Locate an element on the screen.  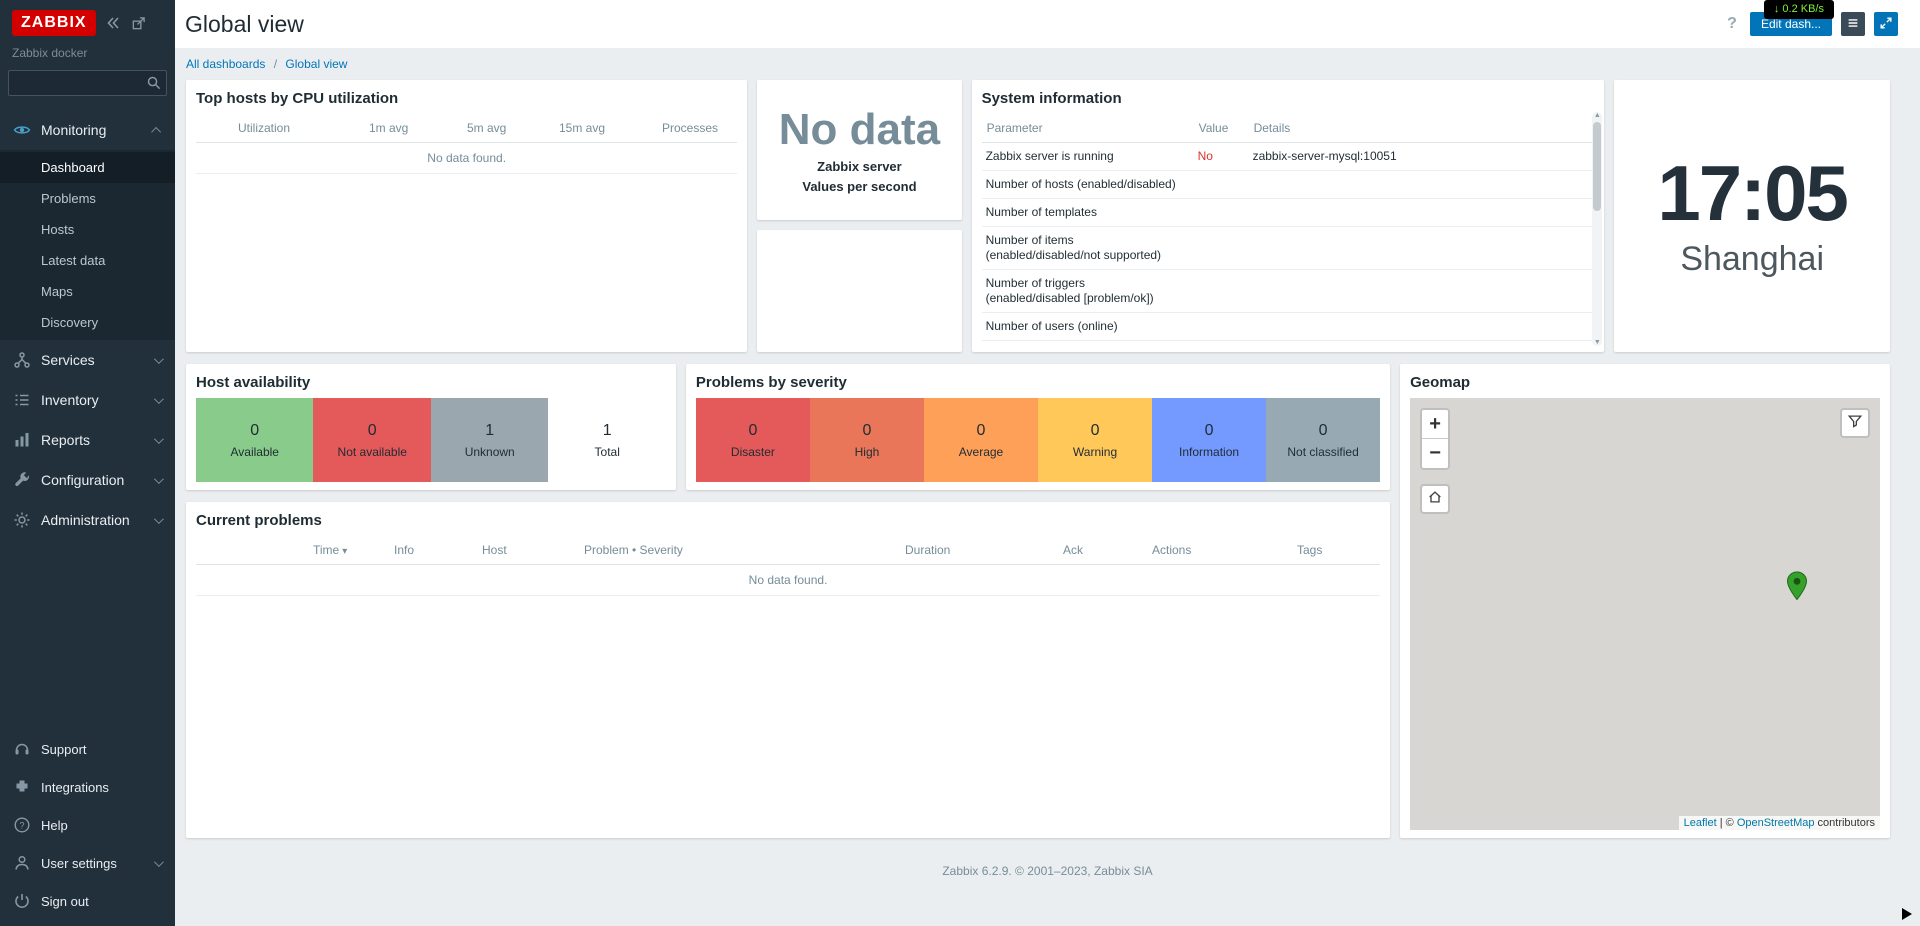
headset-icon is located at coordinates (22, 749).